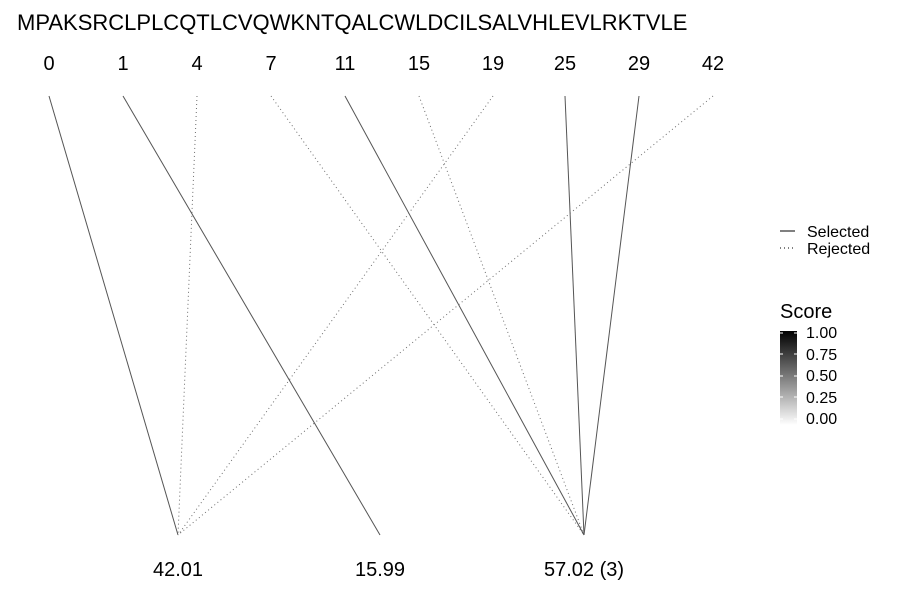 Image resolution: width=900 pixels, height=600 pixels. What do you see at coordinates (713, 64) in the screenshot?
I see `position-label: 42` at bounding box center [713, 64].